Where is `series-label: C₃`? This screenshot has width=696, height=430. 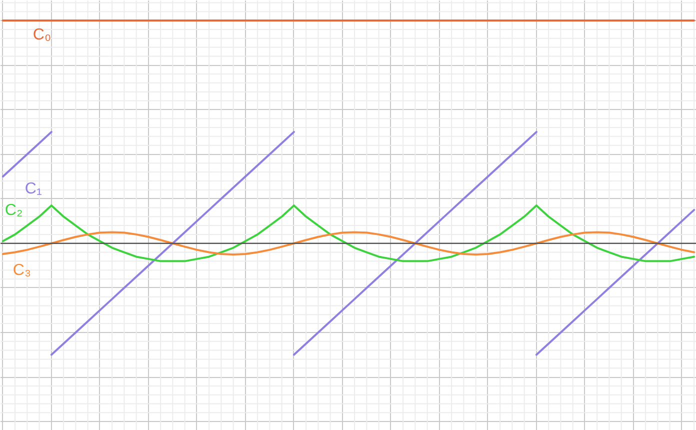 series-label: C₃ is located at coordinates (22, 271).